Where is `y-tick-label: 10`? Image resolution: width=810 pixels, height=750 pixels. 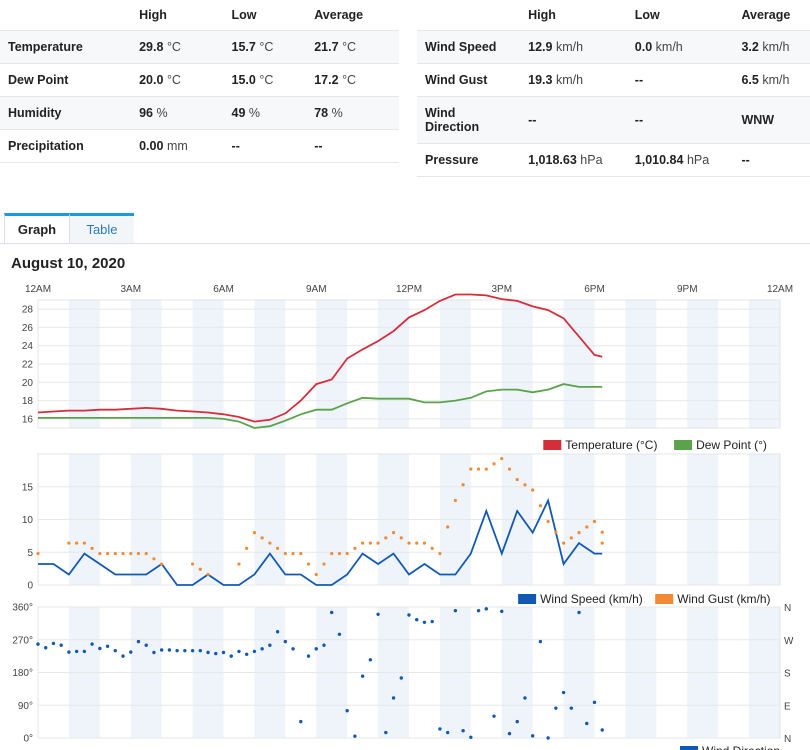
y-tick-label: 10 is located at coordinates (28, 520).